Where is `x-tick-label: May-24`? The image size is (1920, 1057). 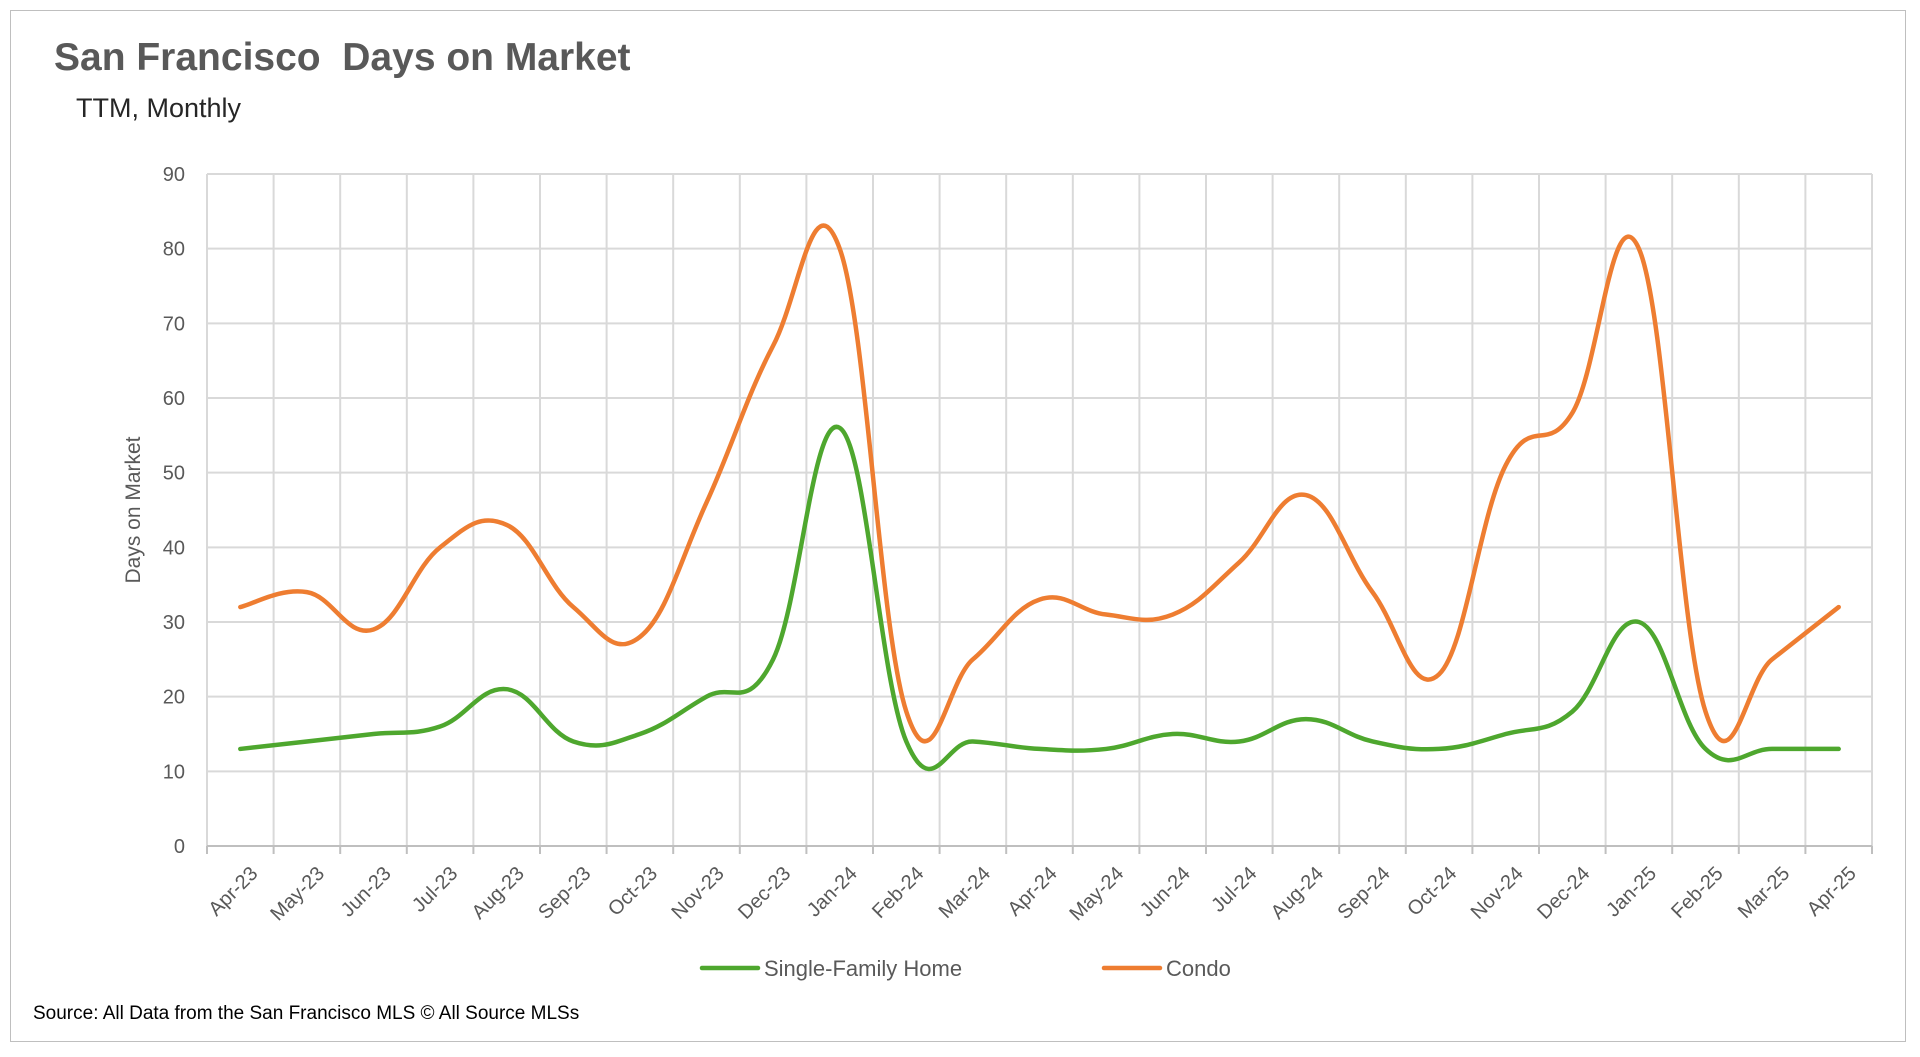
x-tick-label: May-24 is located at coordinates (1097, 894).